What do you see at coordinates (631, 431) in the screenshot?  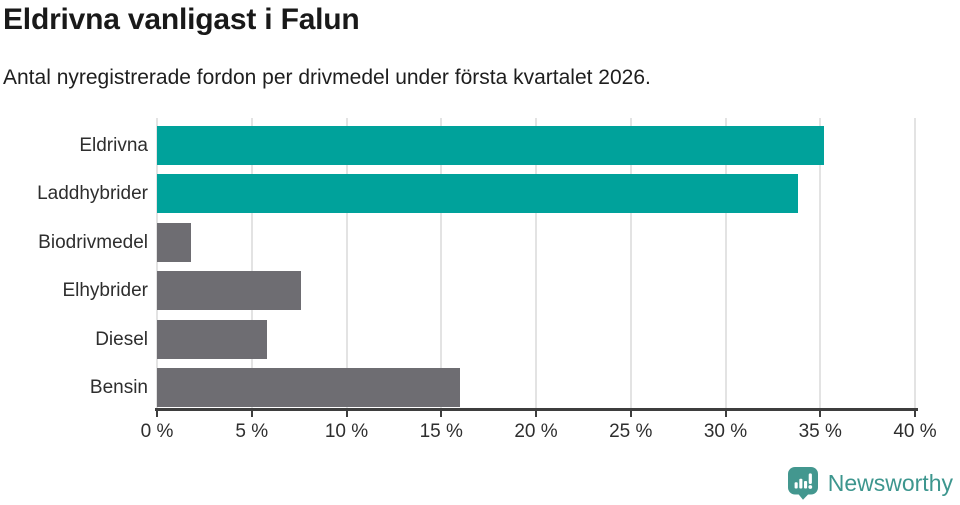 I see `x-axis-tick-label-25: 25 %` at bounding box center [631, 431].